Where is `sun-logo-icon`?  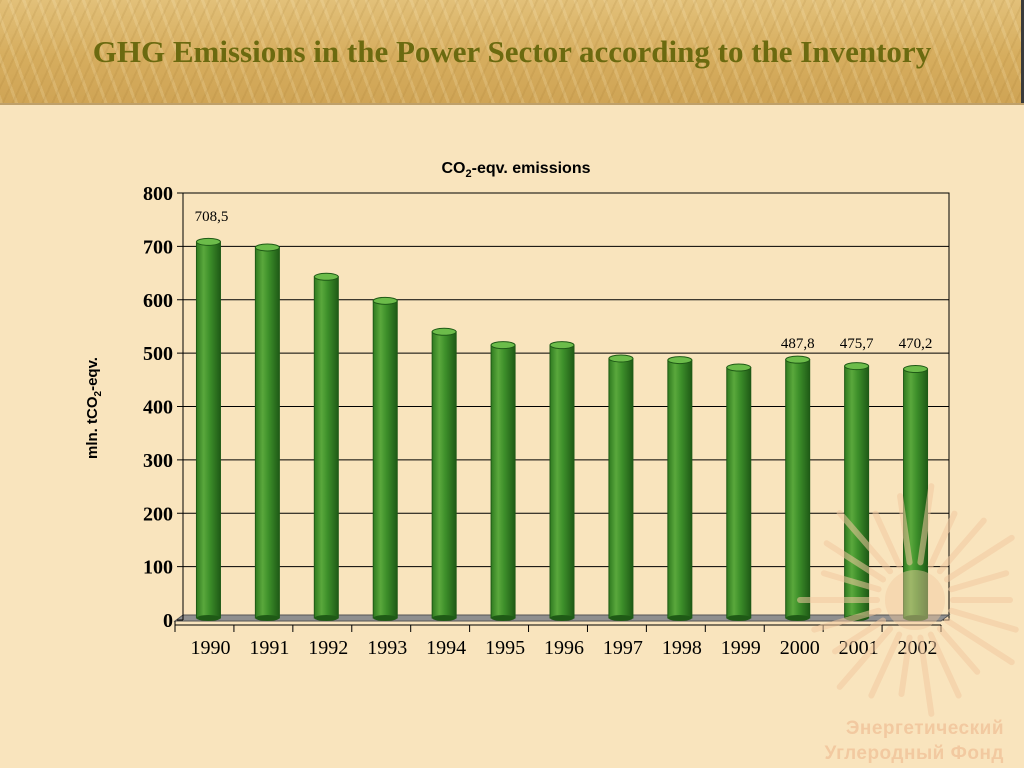
sun-logo-icon is located at coordinates (908, 600).